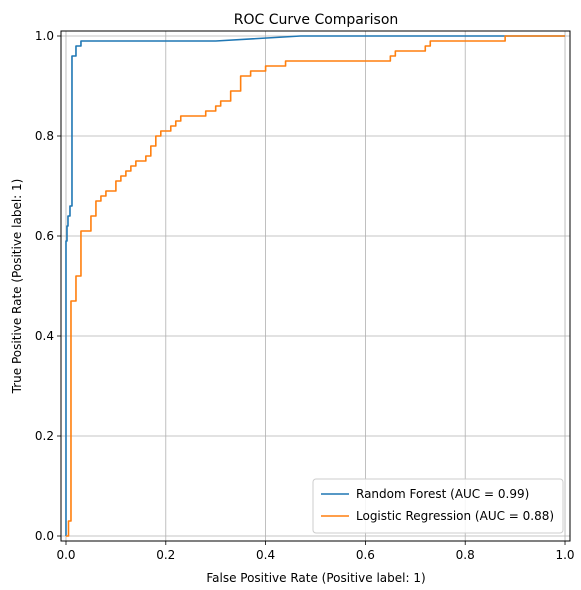  What do you see at coordinates (17, 287) in the screenshot?
I see `y-axis-label: True Positive Rate (Positive label: 1)` at bounding box center [17, 287].